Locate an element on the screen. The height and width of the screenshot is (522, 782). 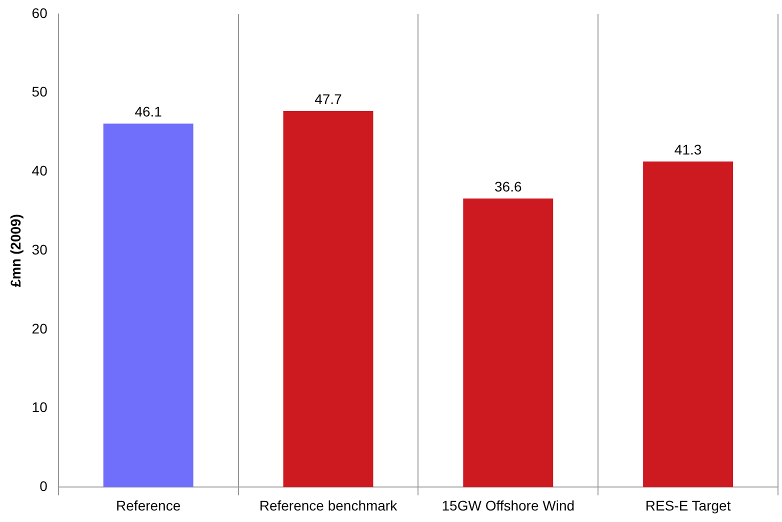
y-tick-label: 30 is located at coordinates (40, 249).